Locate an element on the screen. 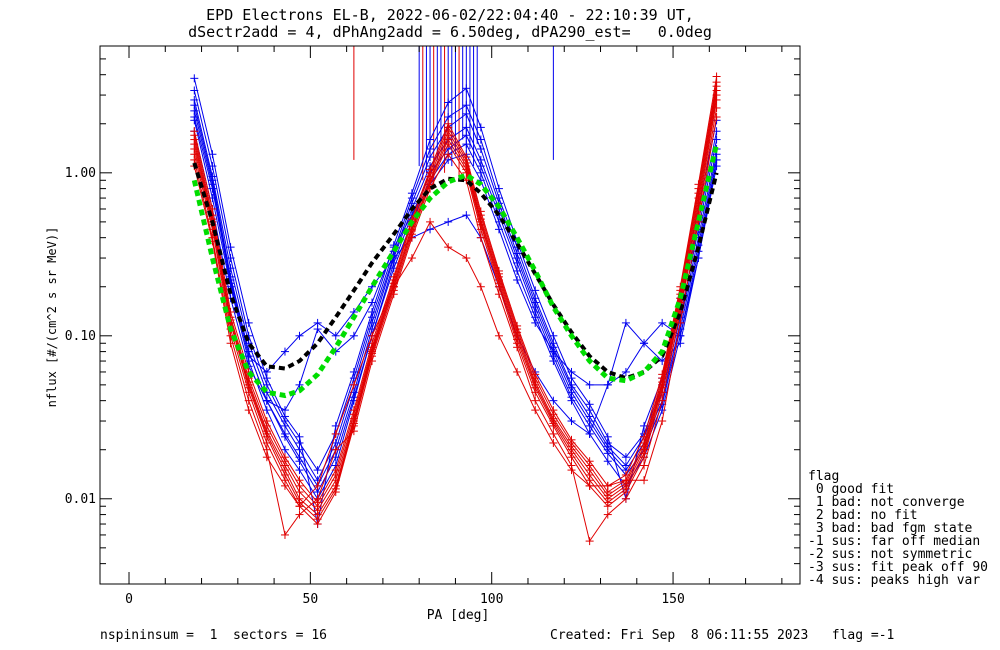 The image size is (1000, 650). x-tick-label: 0 is located at coordinates (129, 599).